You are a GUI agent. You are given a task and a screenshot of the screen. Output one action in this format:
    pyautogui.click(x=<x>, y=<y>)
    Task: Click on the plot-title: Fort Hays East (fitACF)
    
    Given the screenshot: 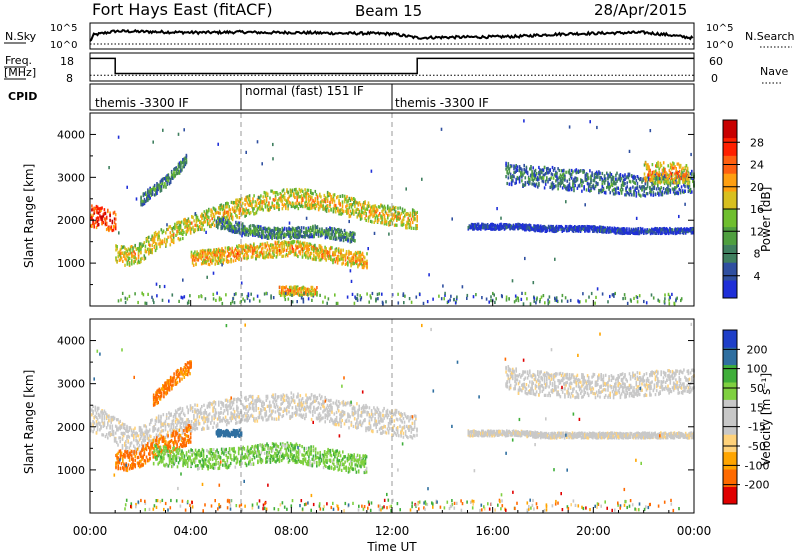 What is the action you would take?
    pyautogui.click(x=182, y=9)
    